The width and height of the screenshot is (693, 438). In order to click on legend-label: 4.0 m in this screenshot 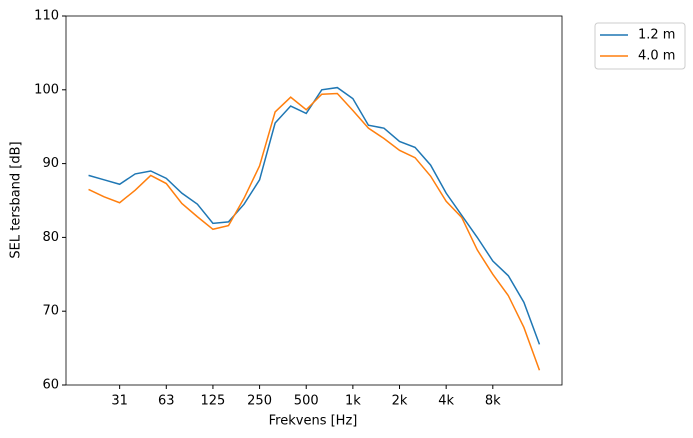, I will do `click(656, 56)`.